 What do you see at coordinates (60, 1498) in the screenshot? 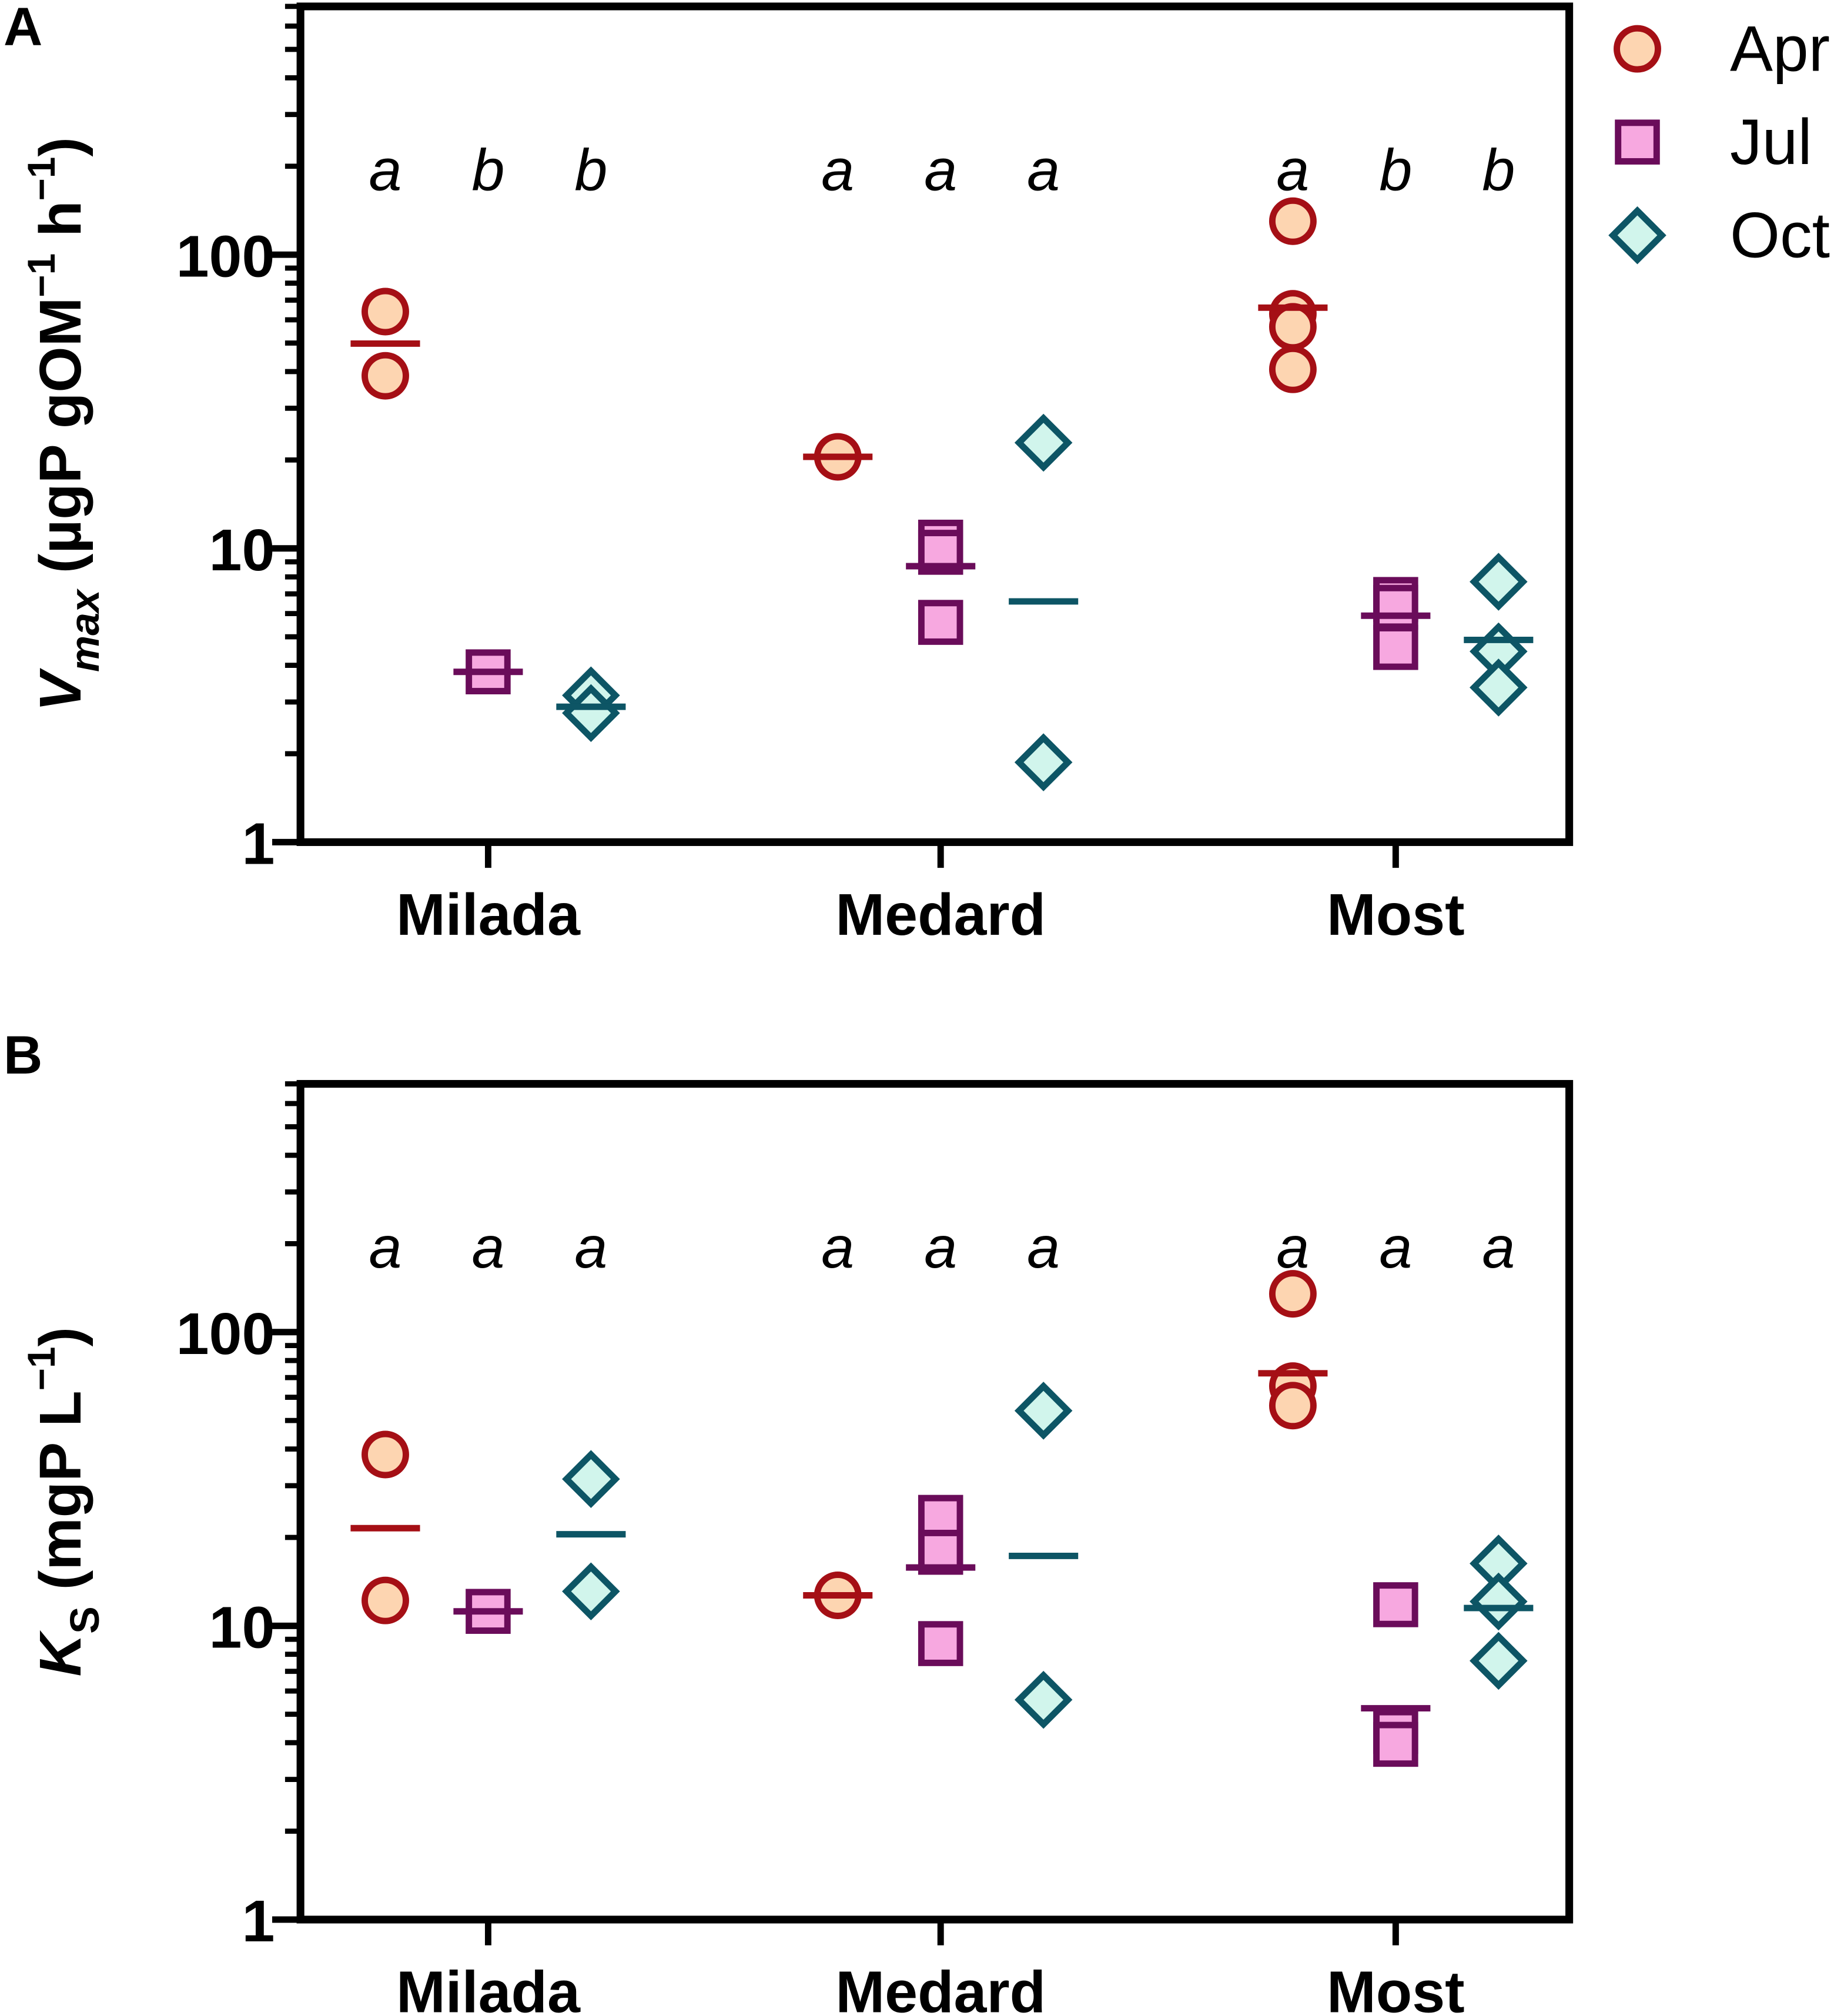
I see `y-axis-label-part: (mgP L` at bounding box center [60, 1498].